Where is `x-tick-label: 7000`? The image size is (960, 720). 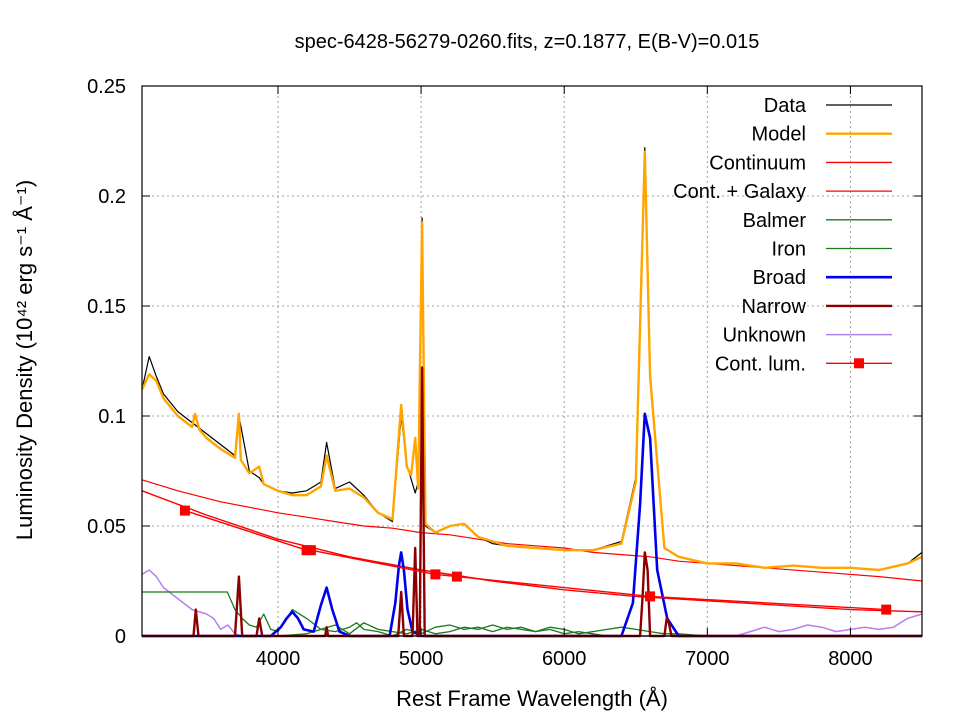 x-tick-label: 7000 is located at coordinates (707, 659).